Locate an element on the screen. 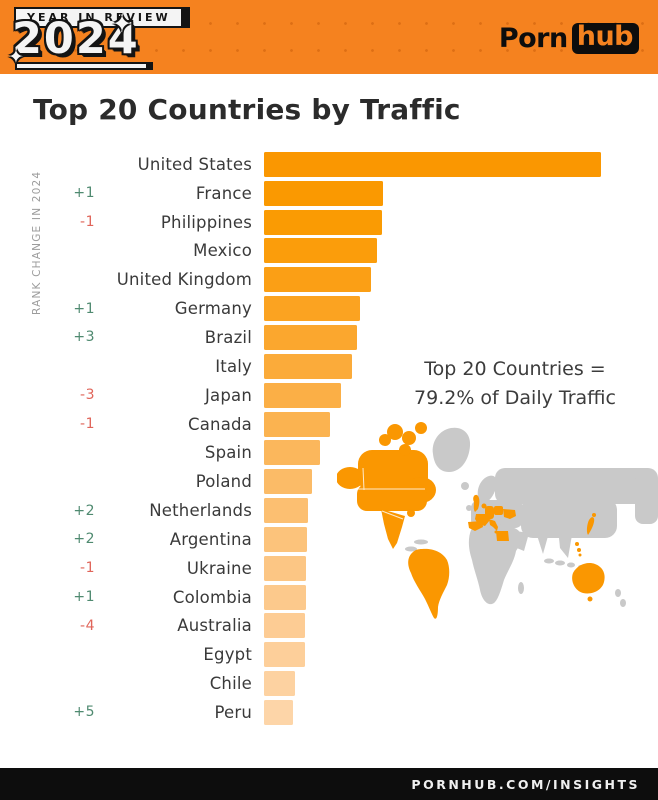 Image resolution: width=658 pixels, height=800 pixels. country-row: +2 Argentina is located at coordinates (329, 539).